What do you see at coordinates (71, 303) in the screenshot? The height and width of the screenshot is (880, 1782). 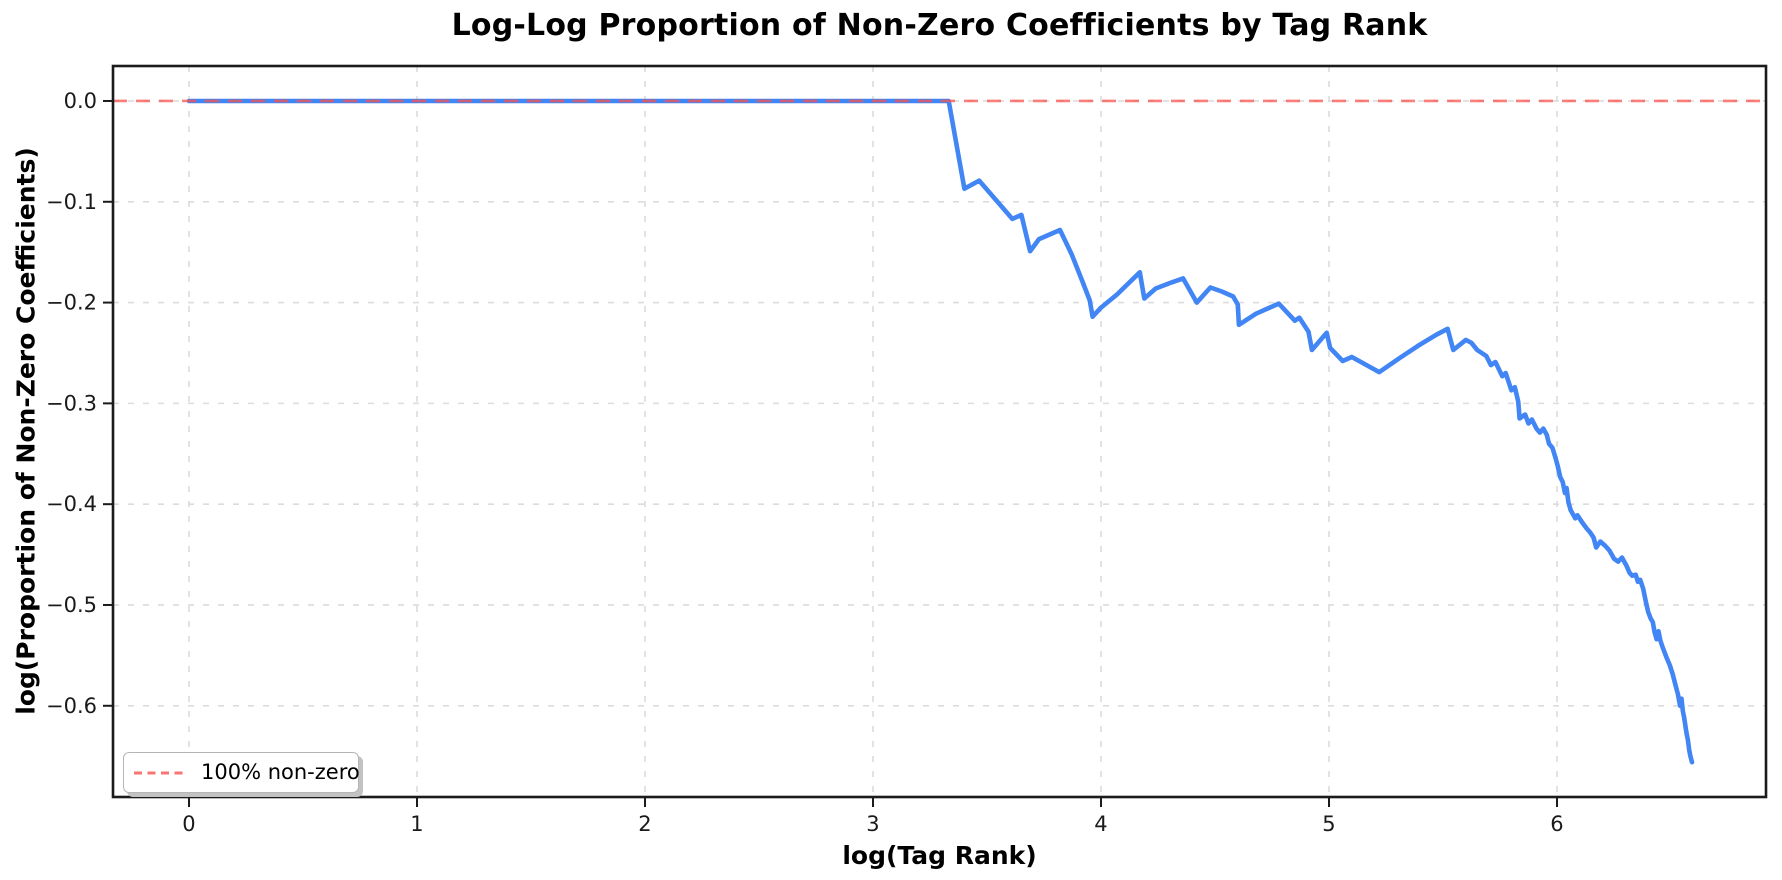 I see `y-tick-label: −0.2` at bounding box center [71, 303].